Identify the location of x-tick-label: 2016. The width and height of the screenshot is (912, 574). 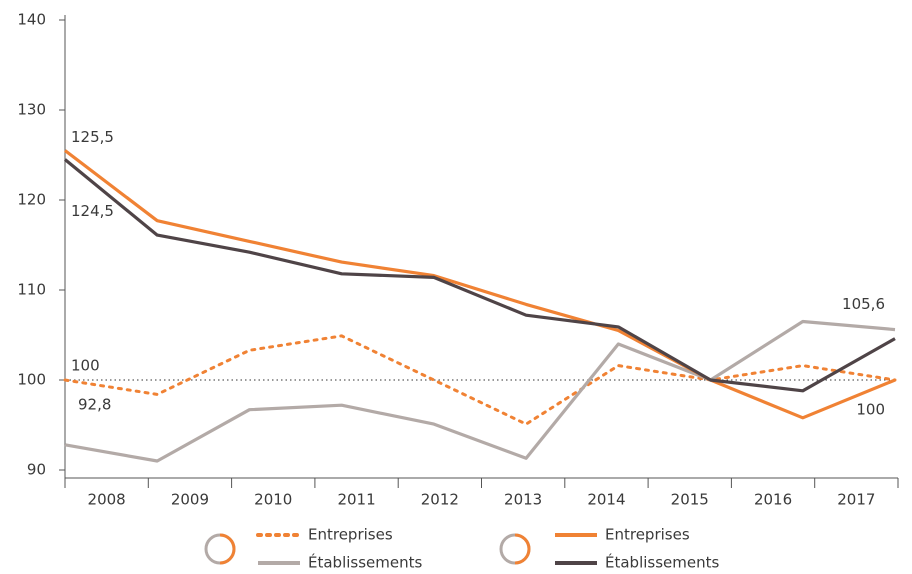
(773, 500).